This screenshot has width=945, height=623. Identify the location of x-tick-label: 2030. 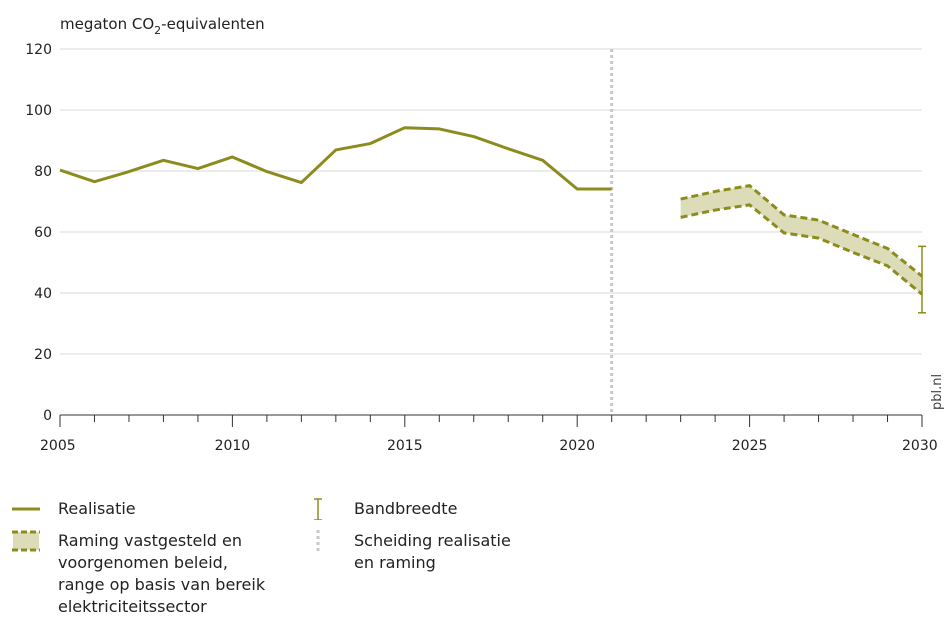
(920, 446).